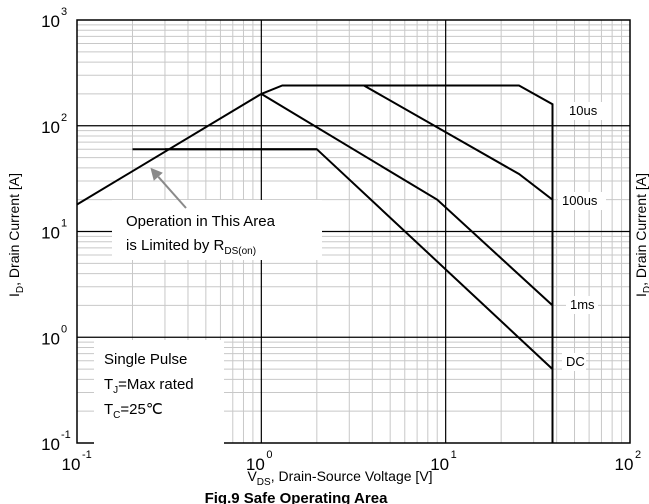 The height and width of the screenshot is (504, 649). I want to click on annotation-line-1: Operation in This Area, so click(201, 221).